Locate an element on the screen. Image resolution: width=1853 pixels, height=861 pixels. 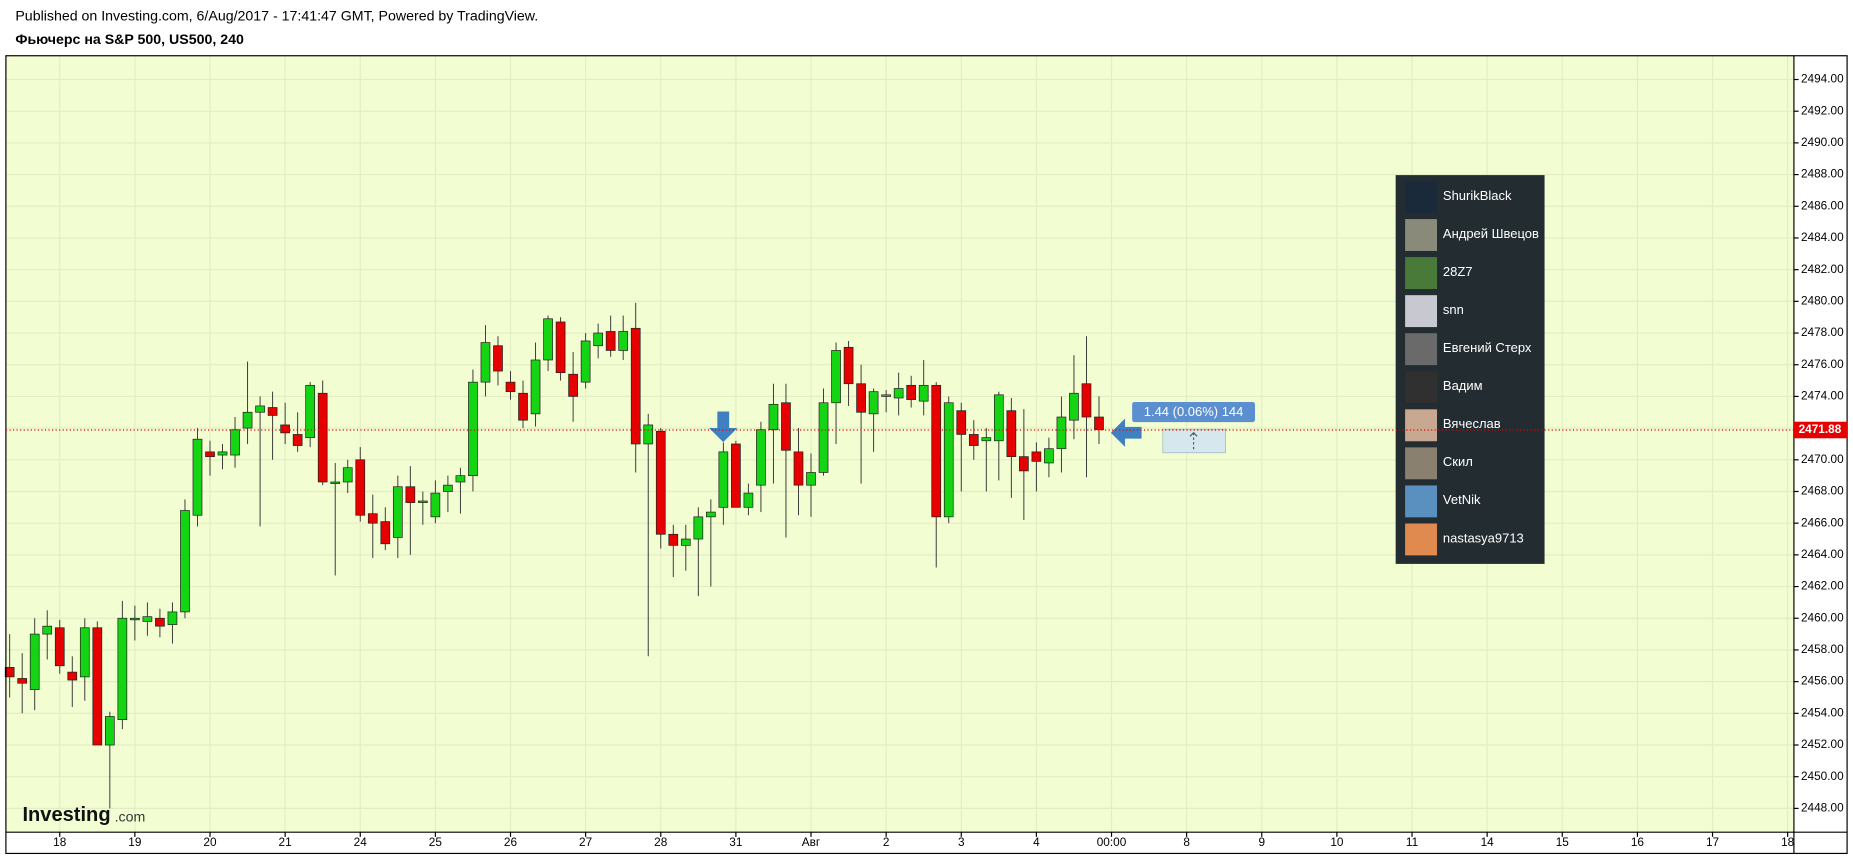
logo-brand: Investing is located at coordinates (66, 815).